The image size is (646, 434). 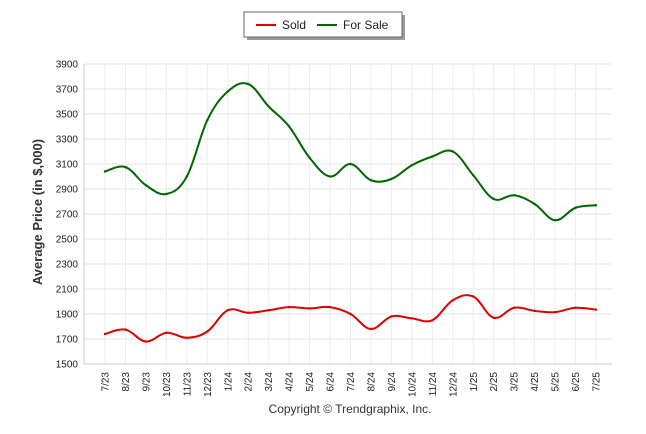 I want to click on x-tick-label: 10/23, so click(x=167, y=384).